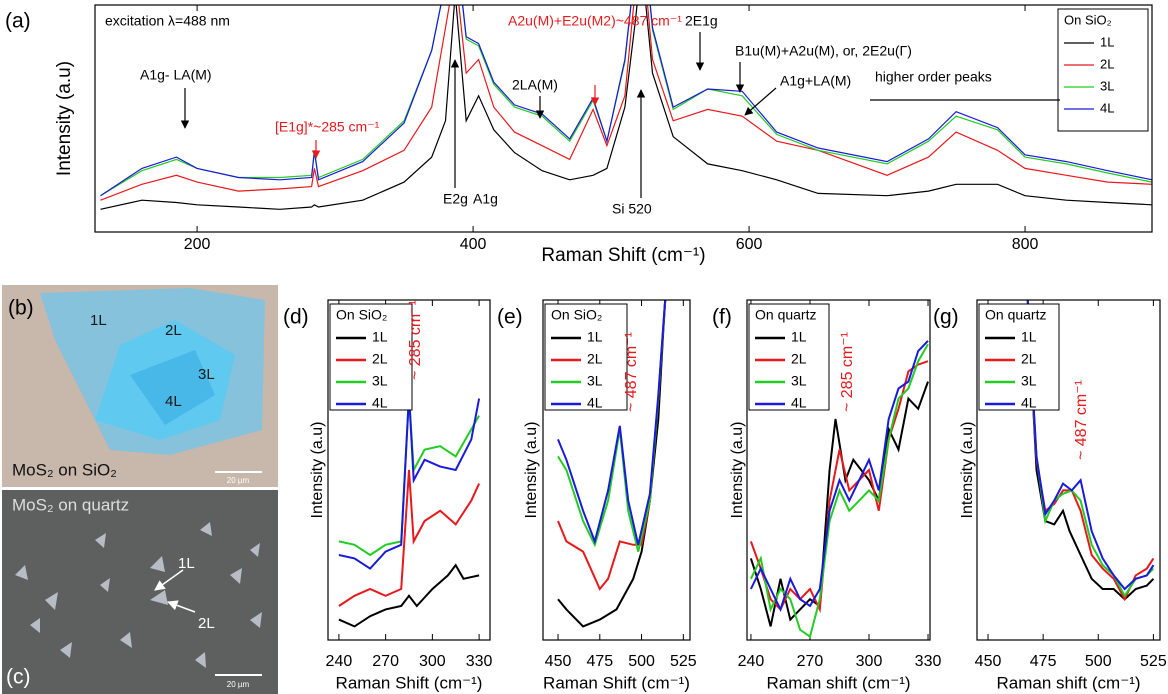 The image size is (1168, 694). What do you see at coordinates (339, 661) in the screenshot?
I see `x-tick-label: 240` at bounding box center [339, 661].